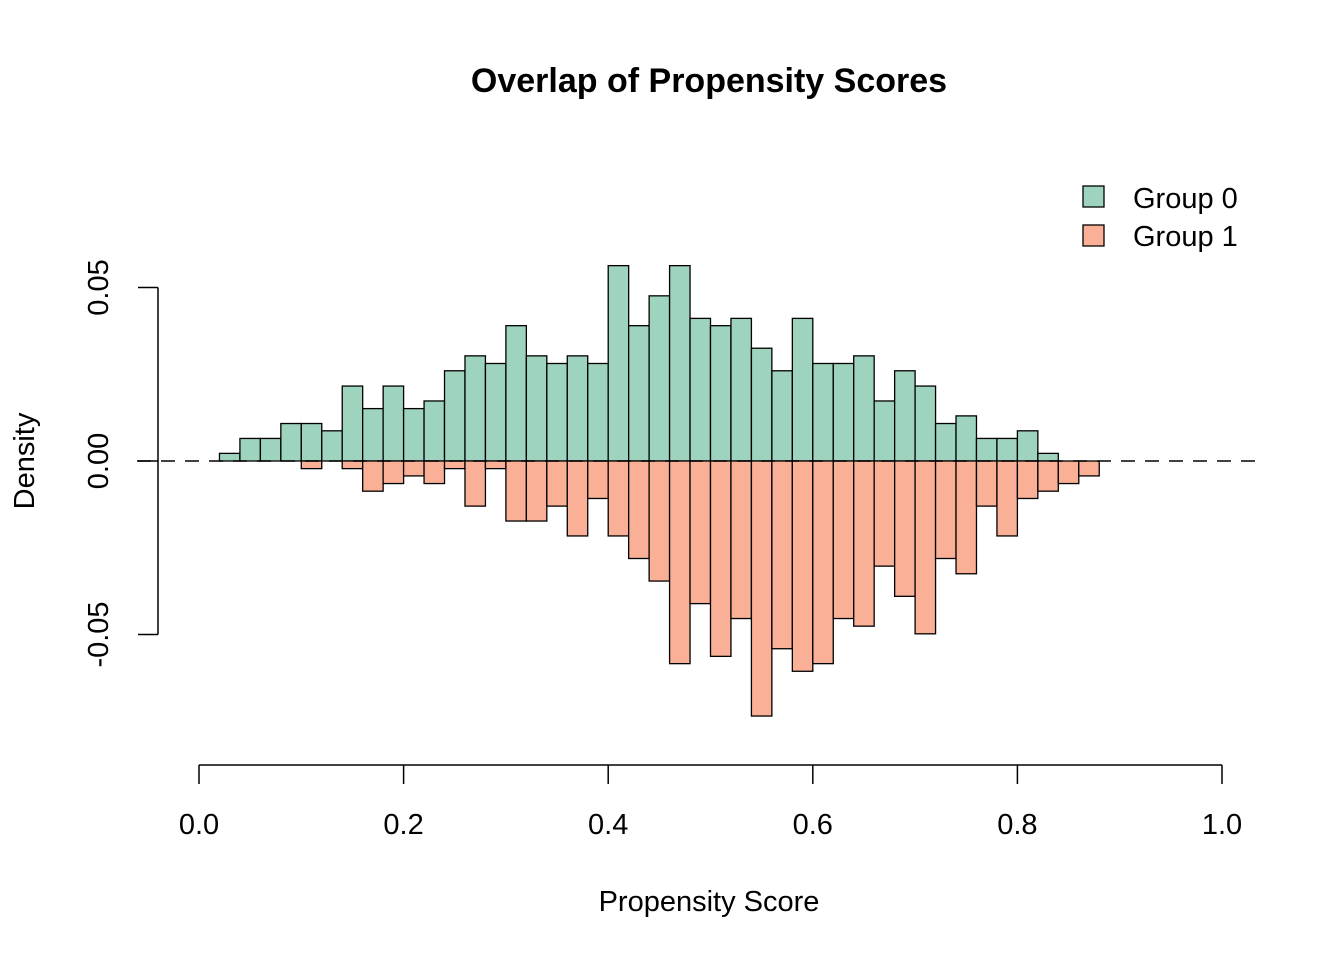 Image resolution: width=1344 pixels, height=965 pixels. What do you see at coordinates (99, 461) in the screenshot?
I see `y-tick-label-1: 0.00` at bounding box center [99, 461].